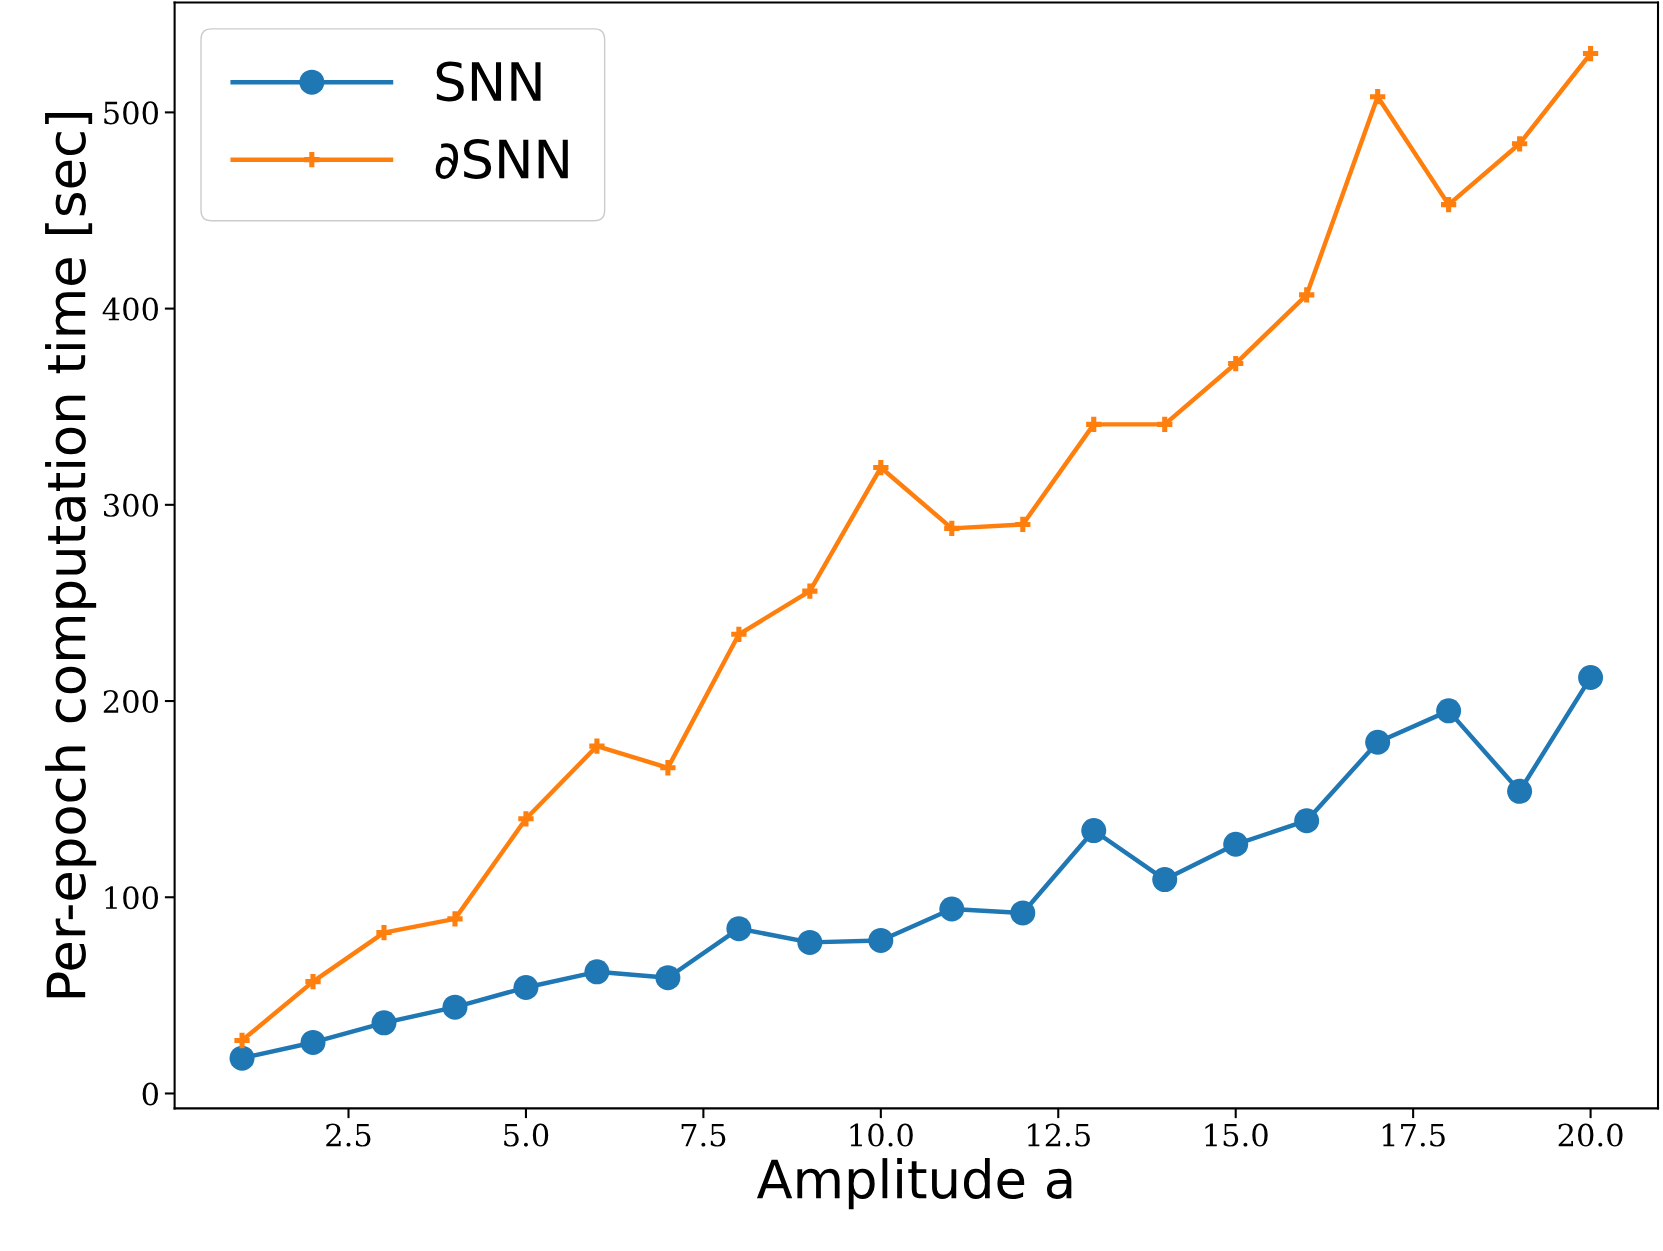  Describe the element at coordinates (1413, 1135) in the screenshot. I see `x-tick-label: 17.5` at that location.